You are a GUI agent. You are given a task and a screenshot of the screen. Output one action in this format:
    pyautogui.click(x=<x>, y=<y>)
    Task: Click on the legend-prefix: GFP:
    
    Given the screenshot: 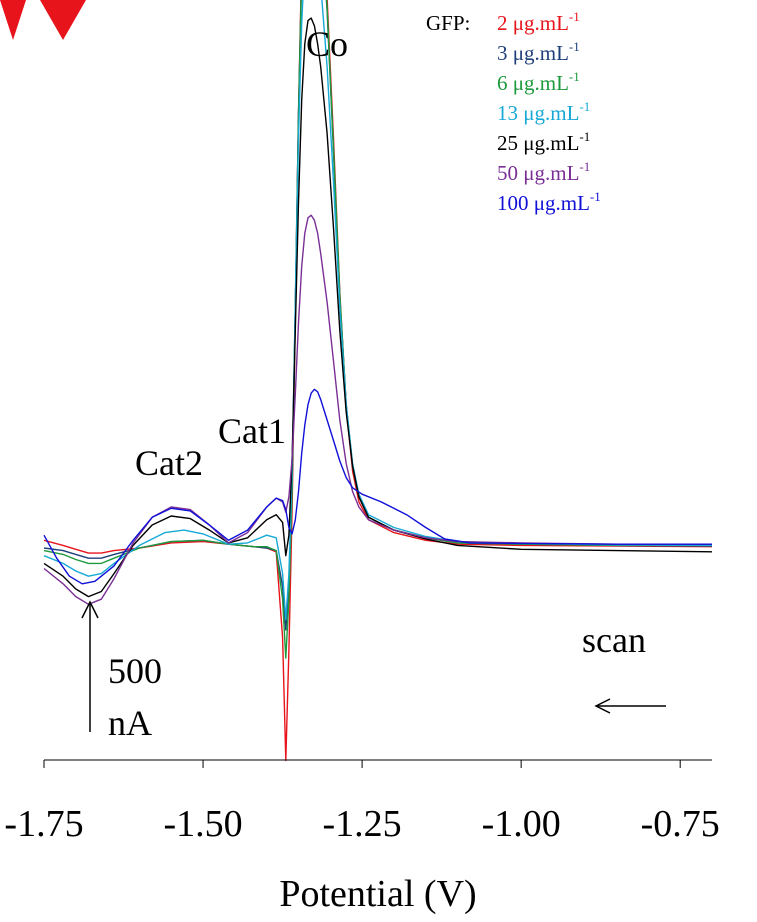 What is the action you would take?
    pyautogui.click(x=448, y=23)
    